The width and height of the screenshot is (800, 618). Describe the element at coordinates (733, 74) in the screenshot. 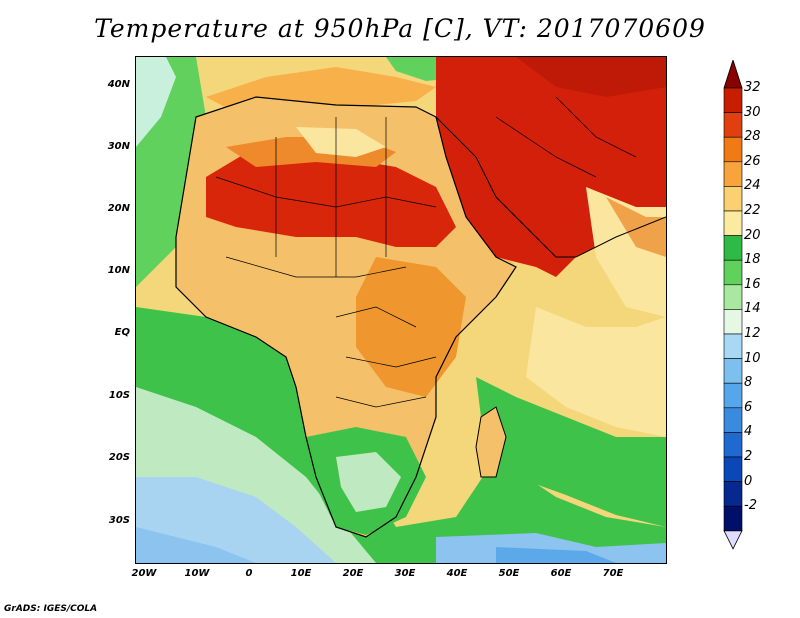

I see `colorbar-top-arrow` at that location.